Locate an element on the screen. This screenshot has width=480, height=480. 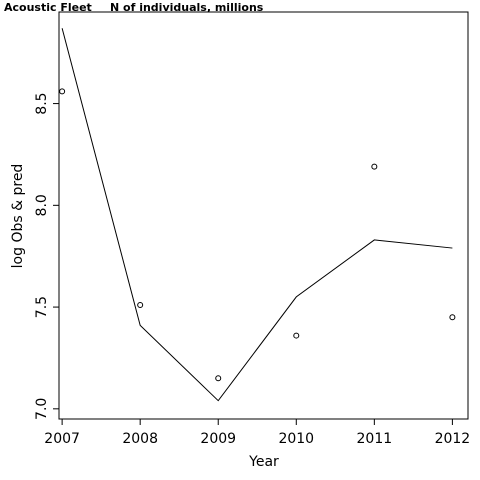
y-tick-label-0: 7.0 is located at coordinates (42, 409).